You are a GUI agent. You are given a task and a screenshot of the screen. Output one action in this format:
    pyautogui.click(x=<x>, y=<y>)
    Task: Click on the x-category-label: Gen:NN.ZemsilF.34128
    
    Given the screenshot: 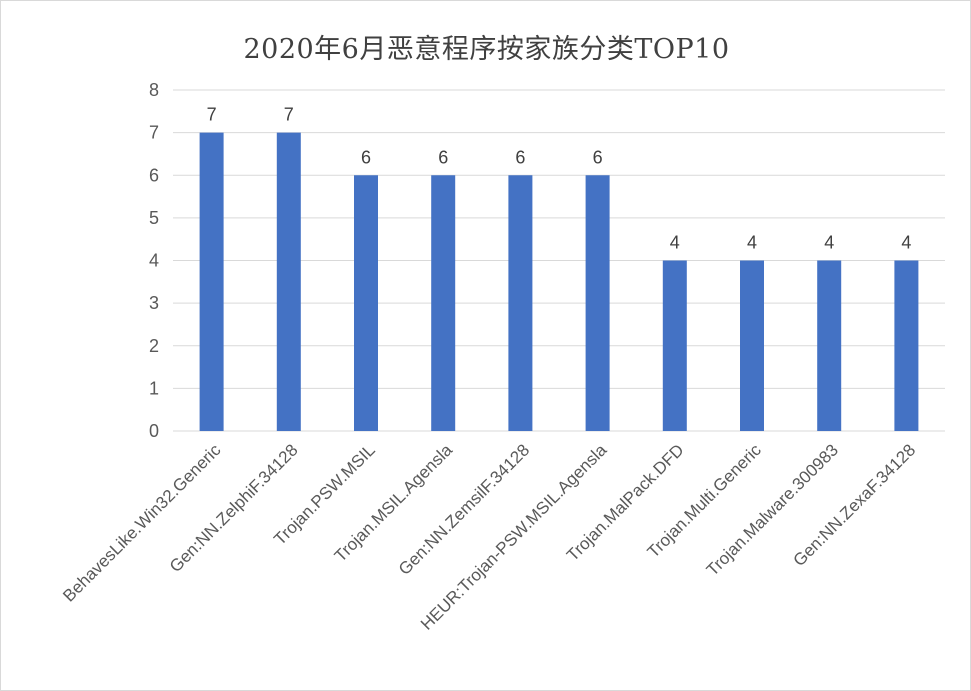 What is the action you would take?
    pyautogui.click(x=464, y=509)
    